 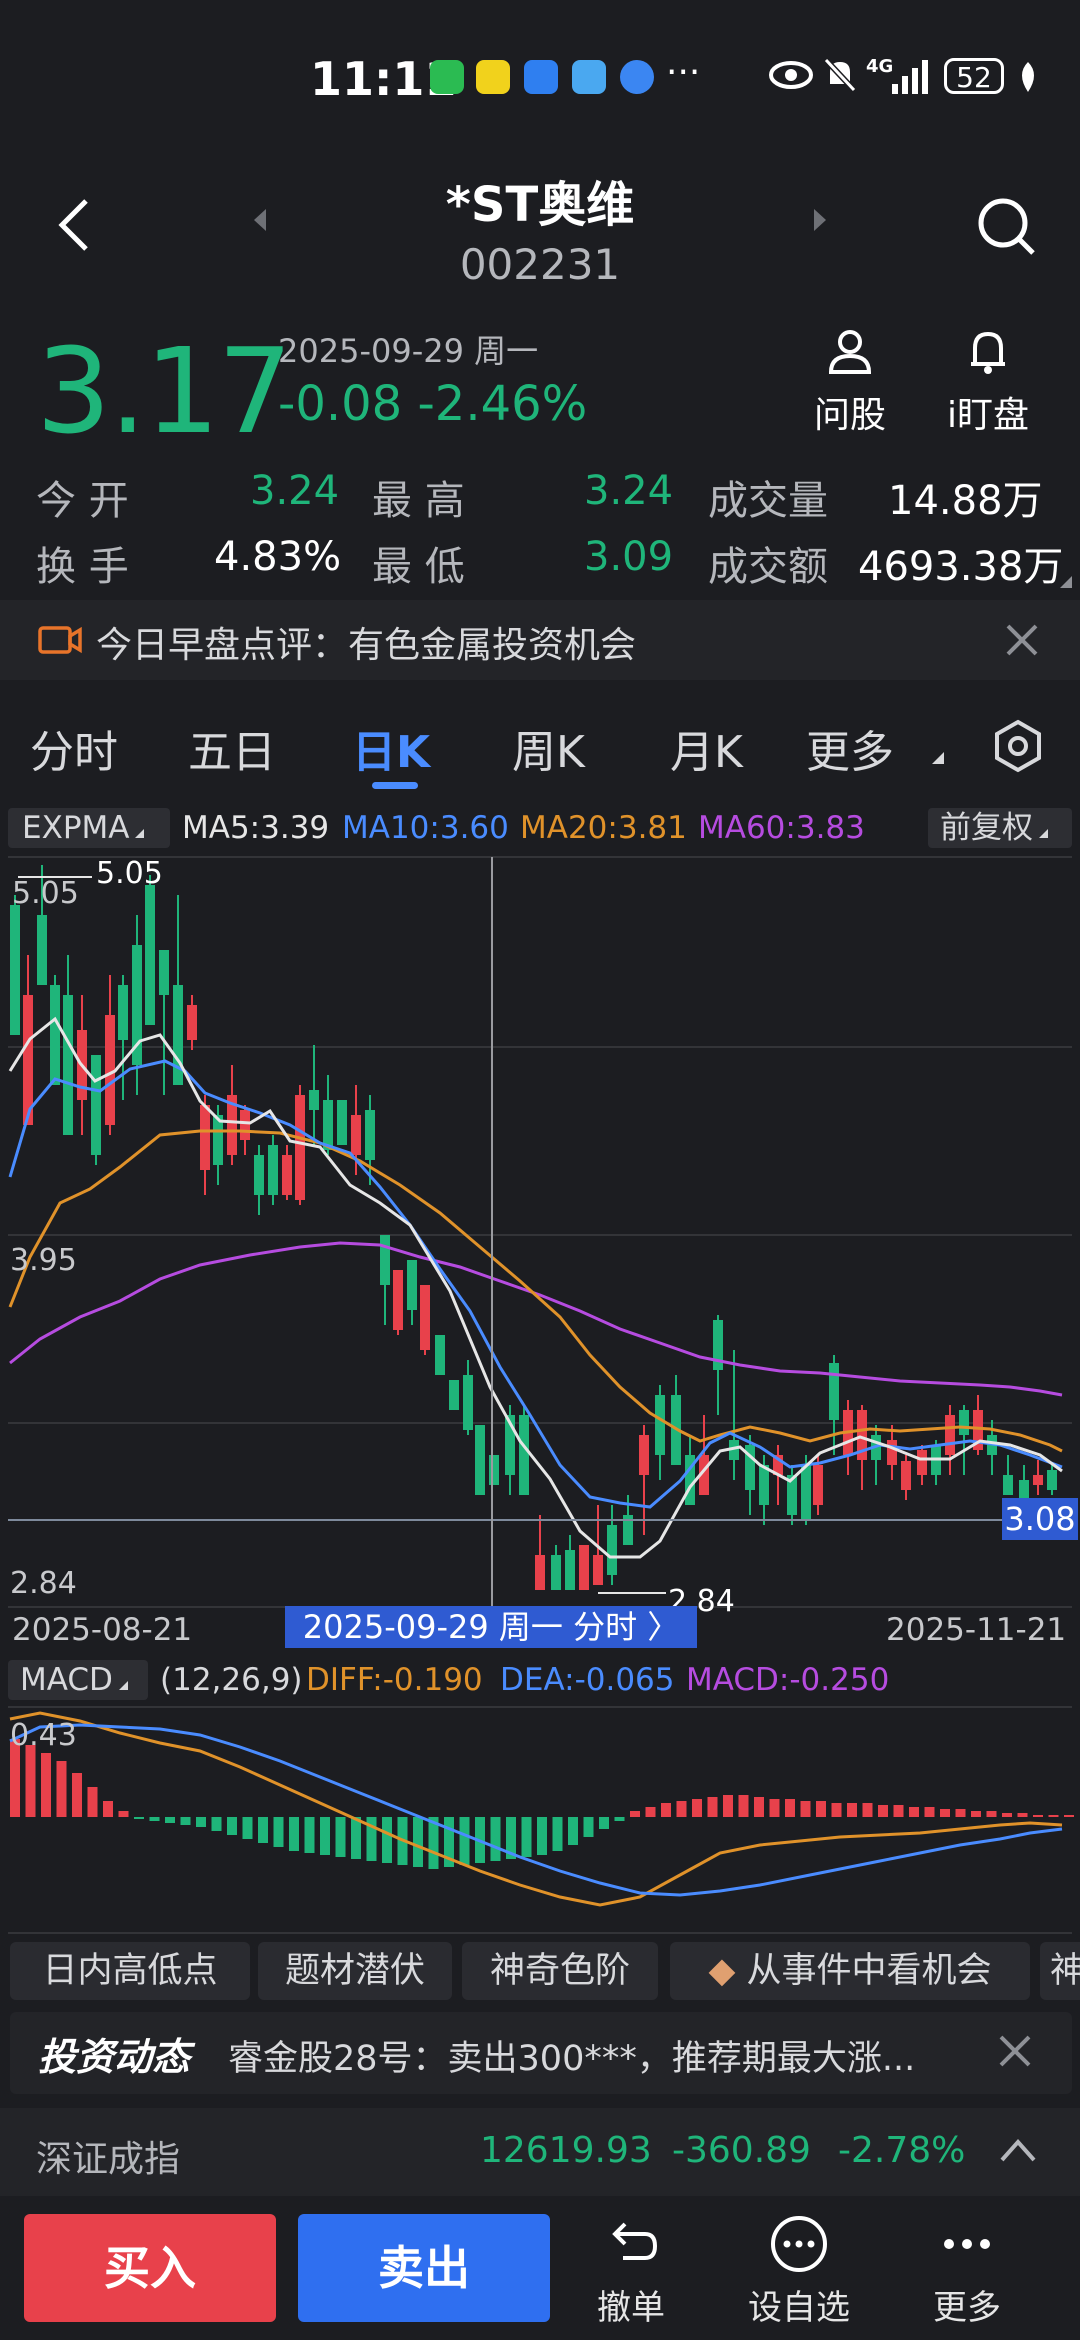 I want to click on sell-button: 卖出, so click(x=424, y=2268).